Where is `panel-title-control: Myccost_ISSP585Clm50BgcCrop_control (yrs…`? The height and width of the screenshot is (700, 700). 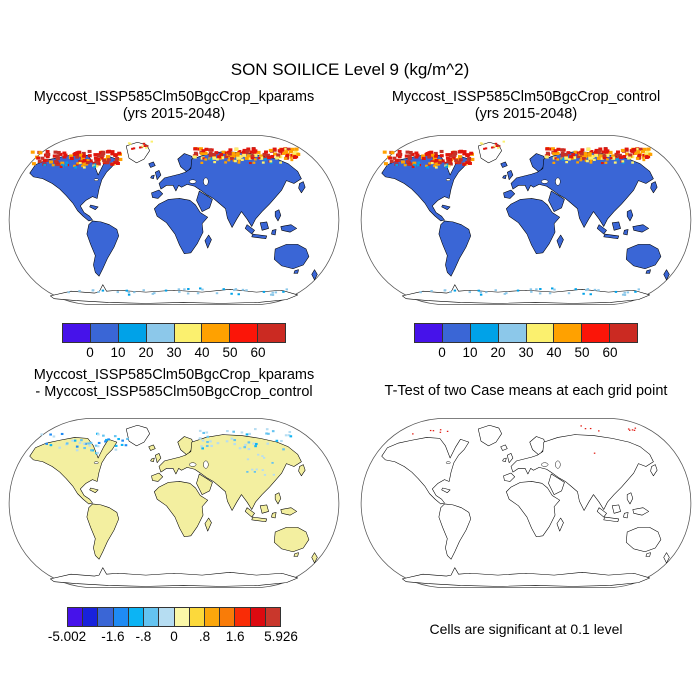 panel-title-control: Myccost_ISSP585Clm50BgcCrop_control (yrs… is located at coordinates (526, 106).